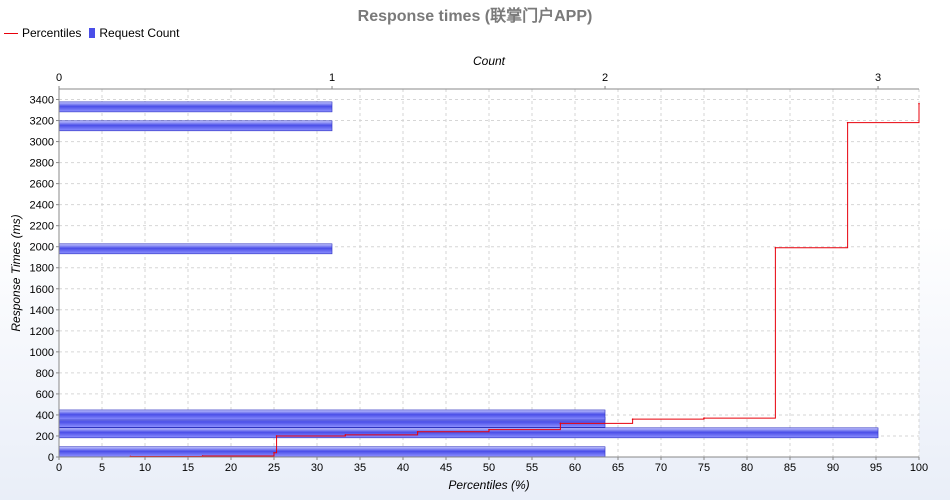 This screenshot has width=950, height=500. I want to click on x-top-tick-label: 2, so click(605, 78).